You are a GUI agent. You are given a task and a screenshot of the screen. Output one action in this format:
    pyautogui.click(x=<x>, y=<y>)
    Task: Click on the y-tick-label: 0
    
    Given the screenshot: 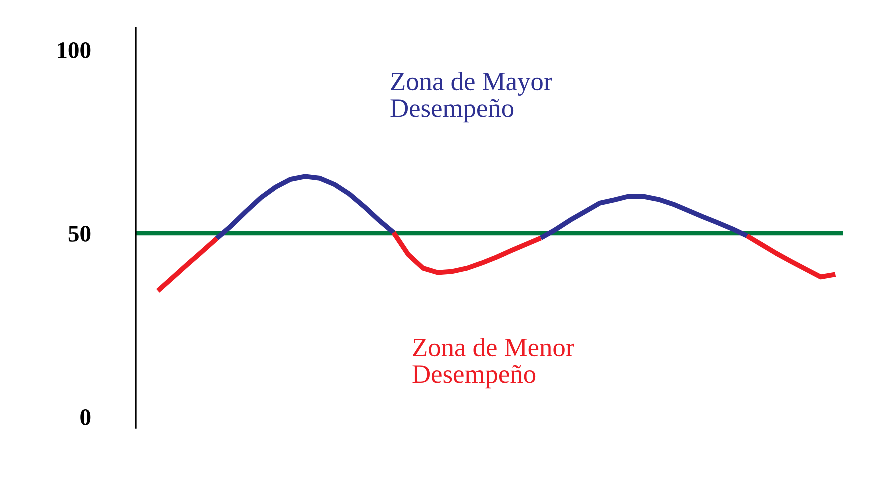 What is the action you would take?
    pyautogui.click(x=85, y=417)
    